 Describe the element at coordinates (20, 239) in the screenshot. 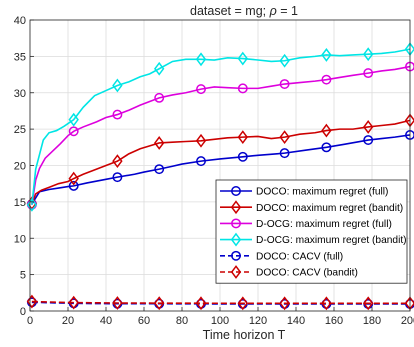

I see `y-tick-label: 10` at that location.